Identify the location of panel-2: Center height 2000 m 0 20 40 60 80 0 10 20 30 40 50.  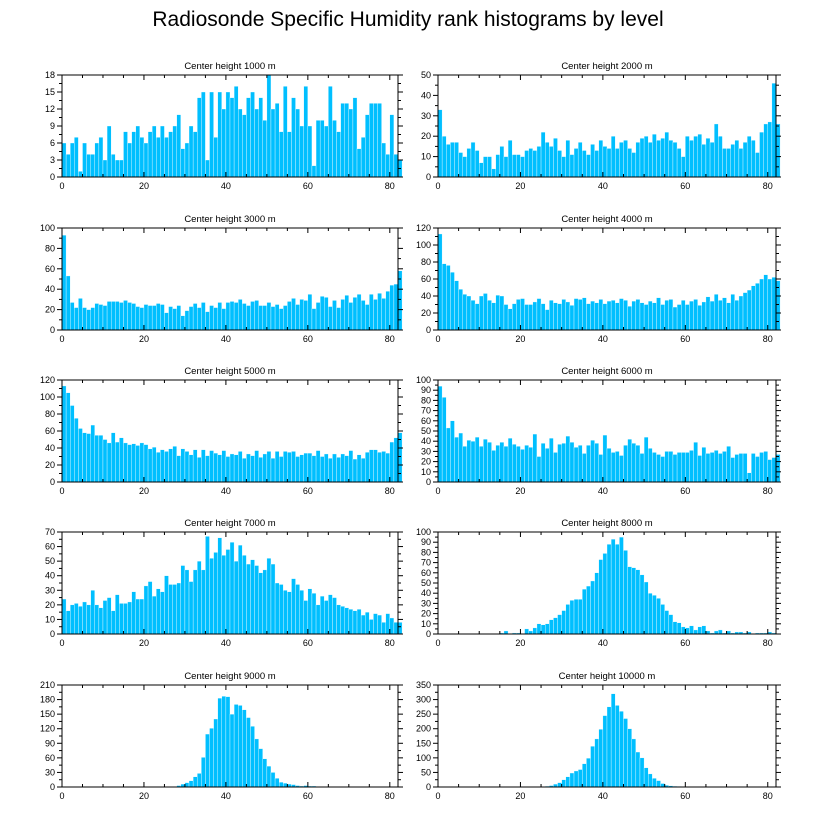
(601, 126).